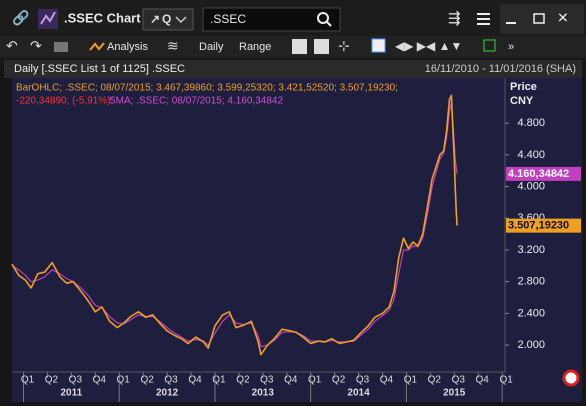 This screenshot has height=406, width=586. I want to click on search-icon, so click(323, 18).